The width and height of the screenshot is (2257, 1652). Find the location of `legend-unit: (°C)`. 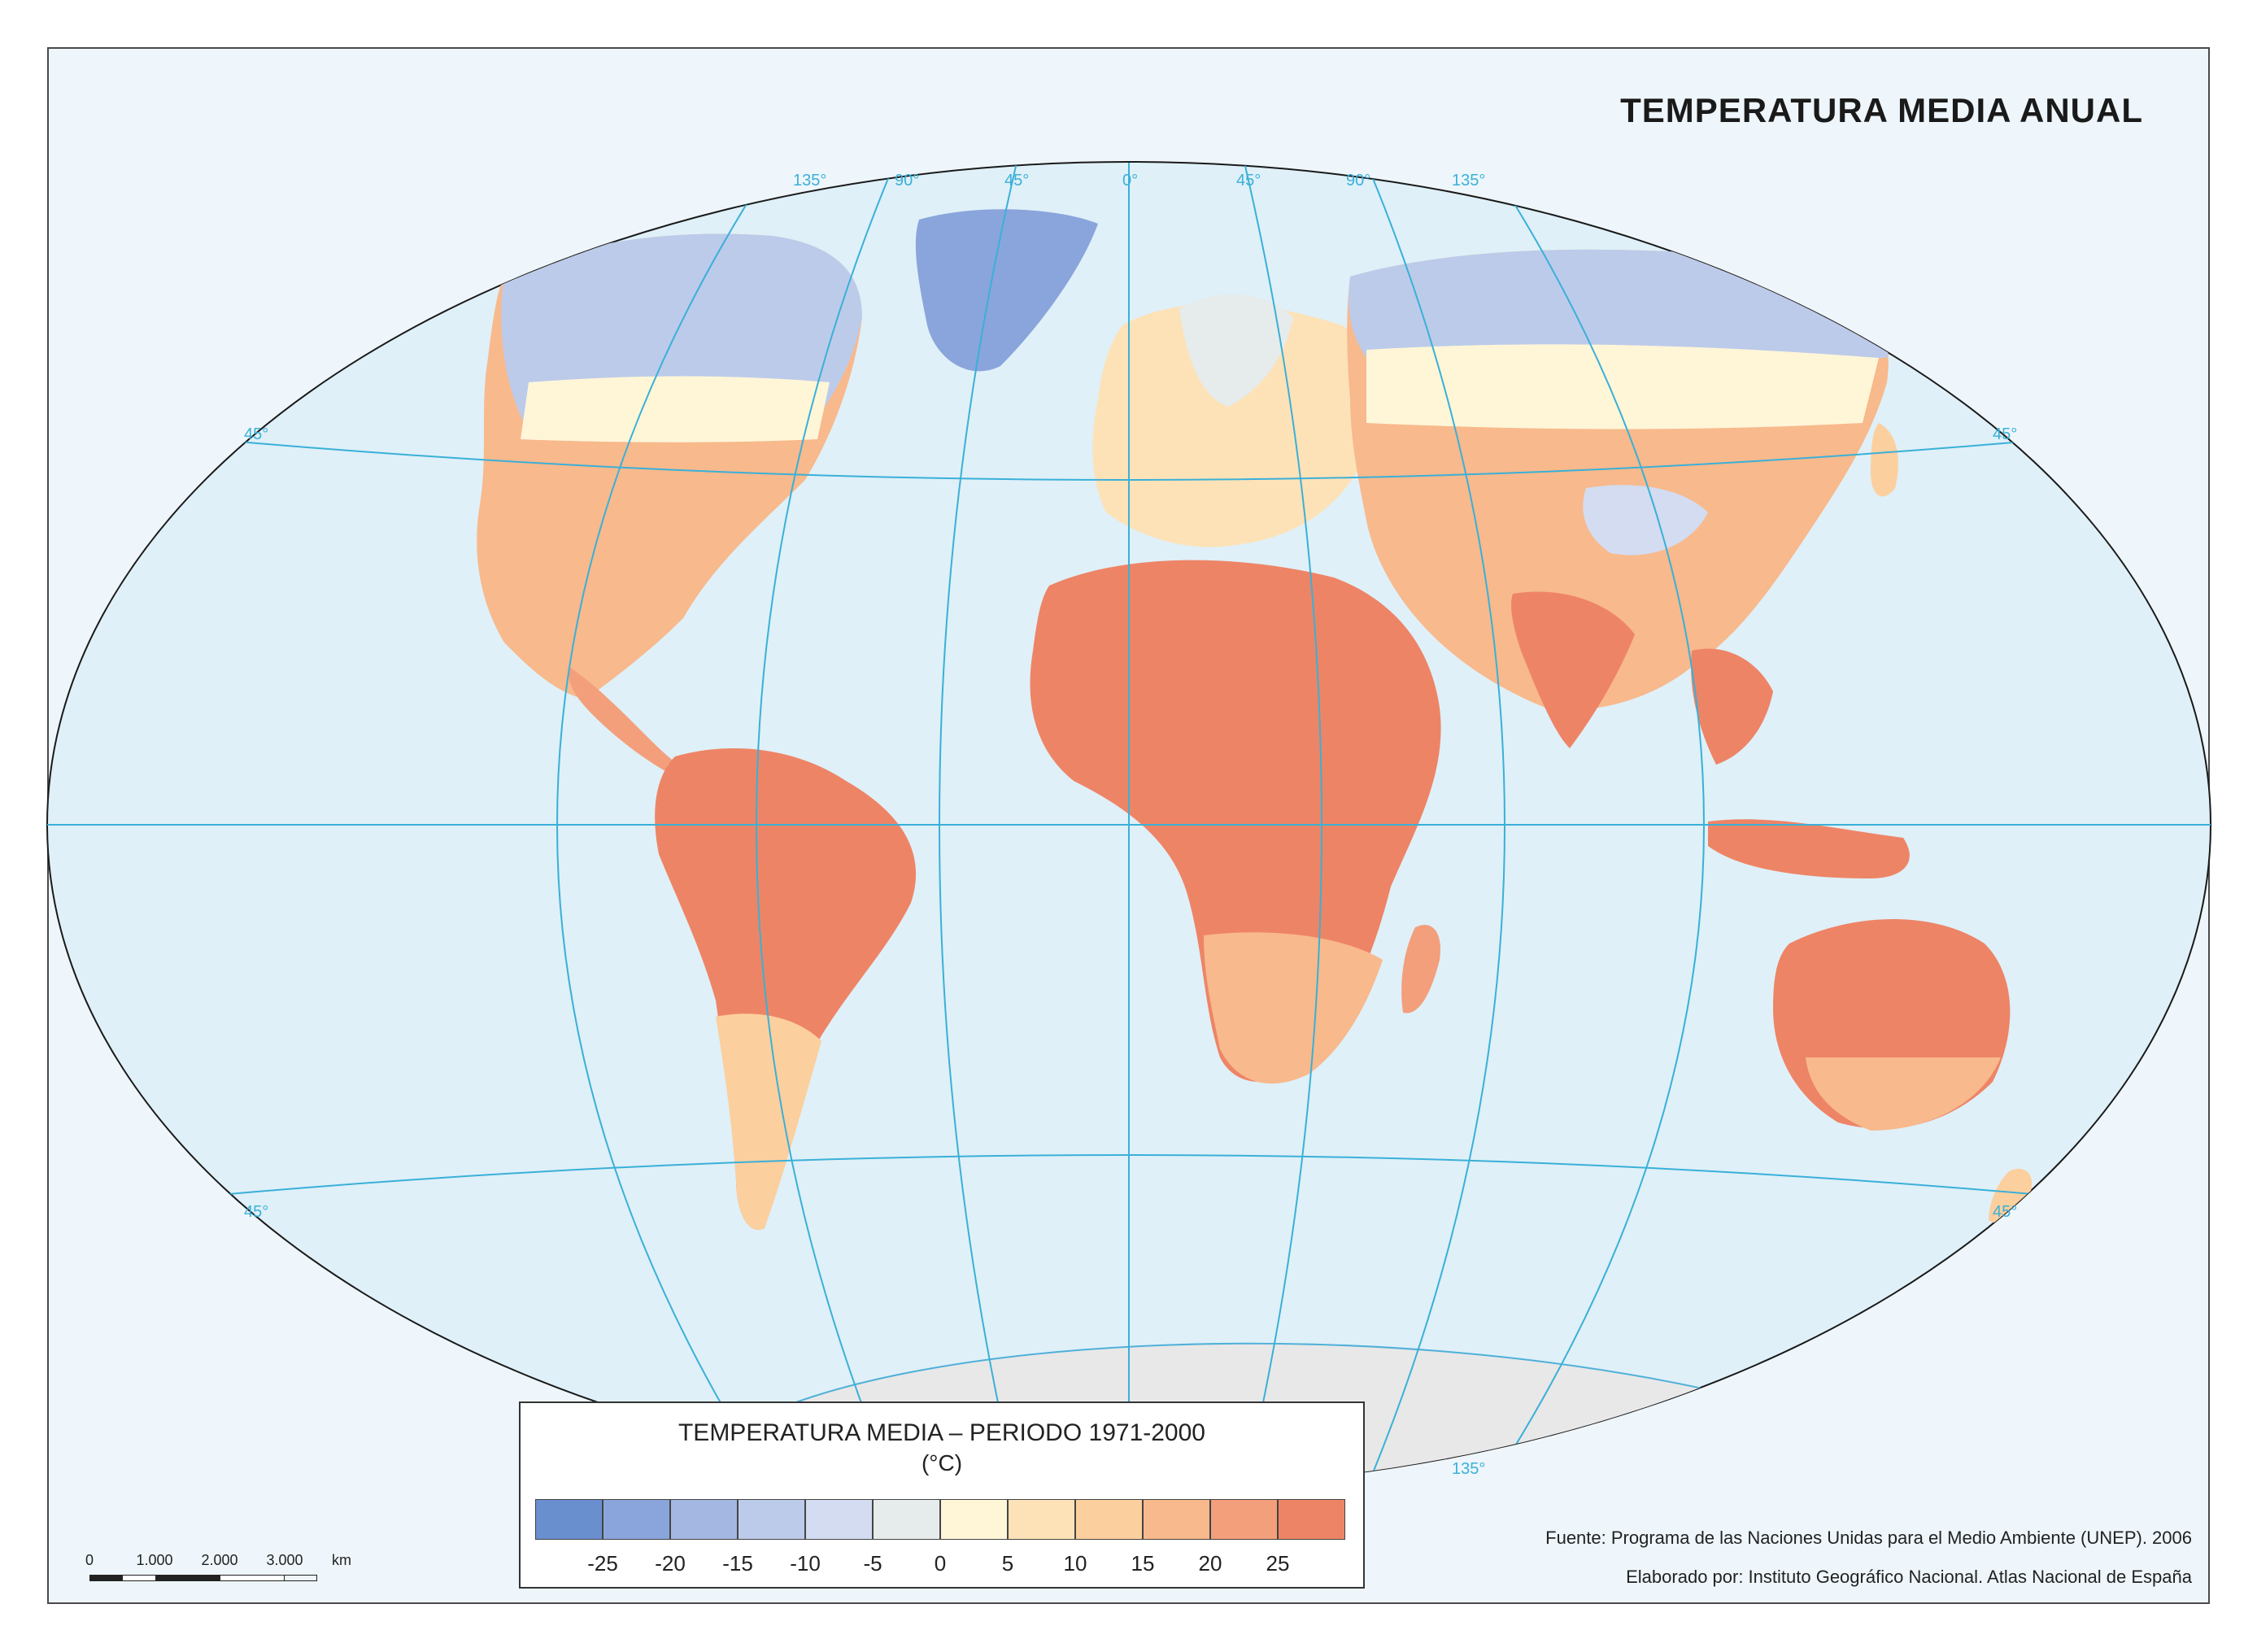

legend-unit: (°C) is located at coordinates (942, 1462).